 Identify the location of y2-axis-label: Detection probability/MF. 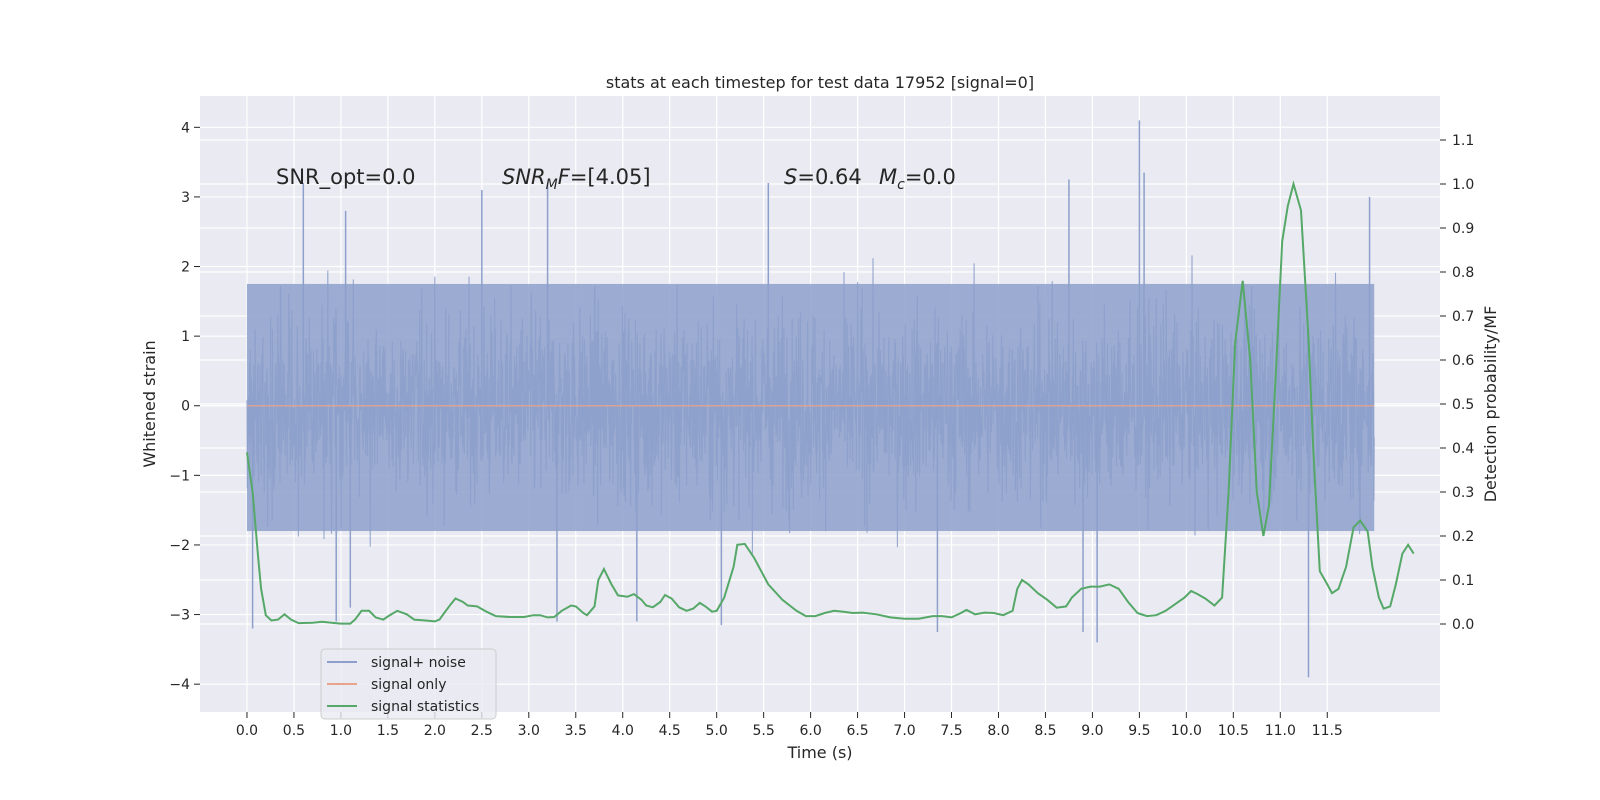
(1490, 404).